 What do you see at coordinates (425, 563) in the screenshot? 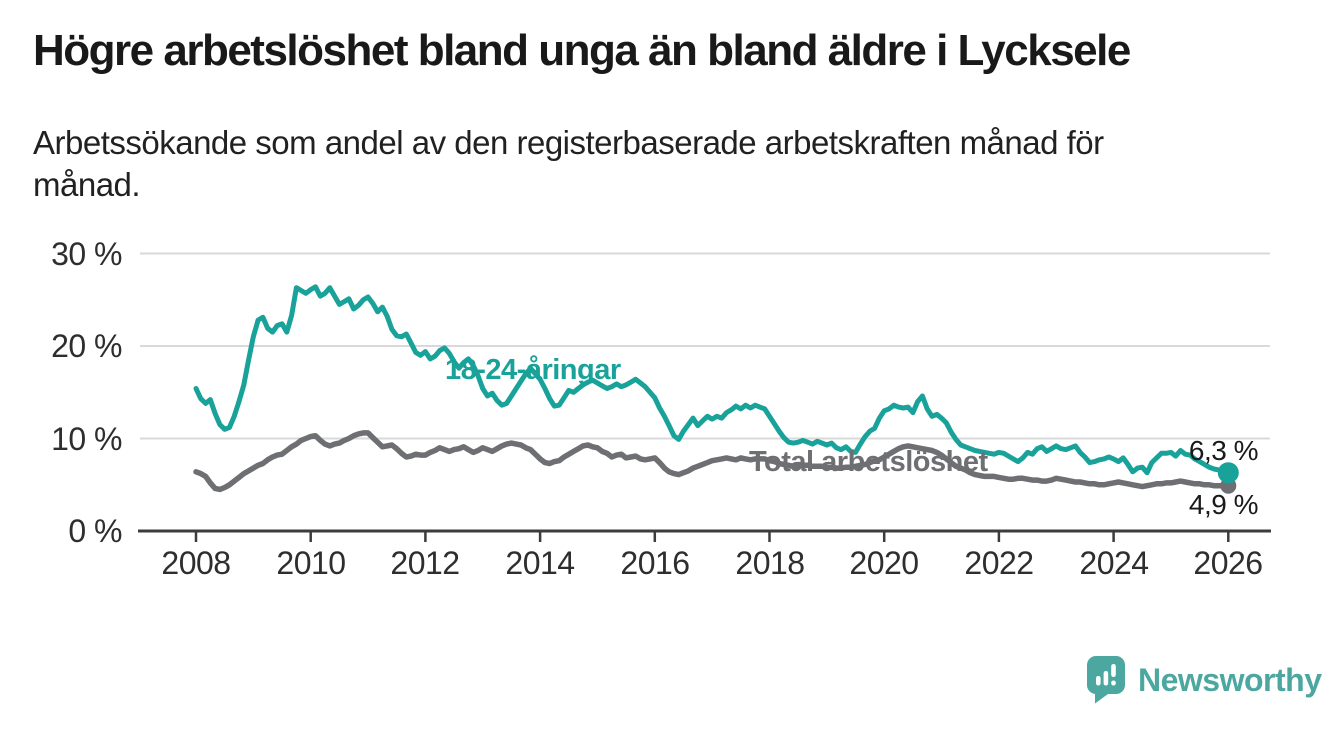
I see `x-axis-label-2012: 2012` at bounding box center [425, 563].